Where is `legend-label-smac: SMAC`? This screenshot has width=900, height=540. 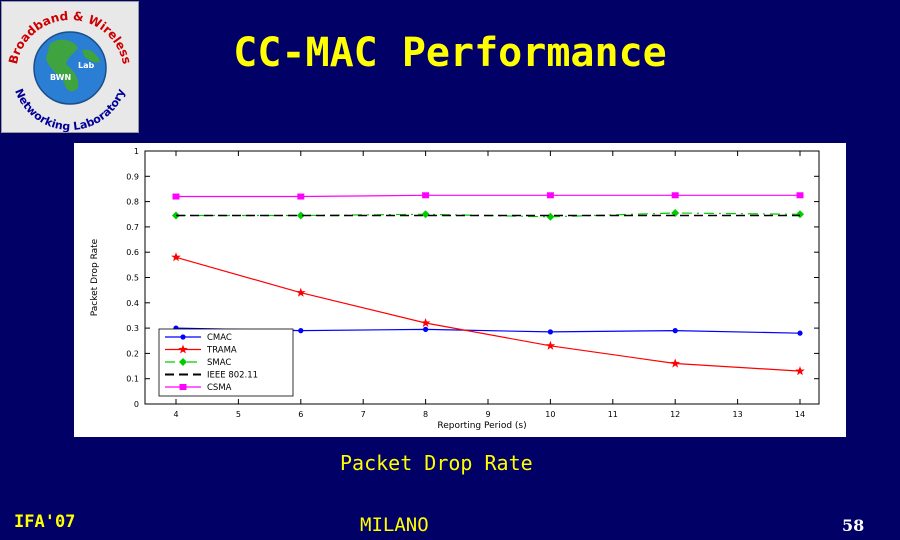 legend-label-smac: SMAC is located at coordinates (219, 363).